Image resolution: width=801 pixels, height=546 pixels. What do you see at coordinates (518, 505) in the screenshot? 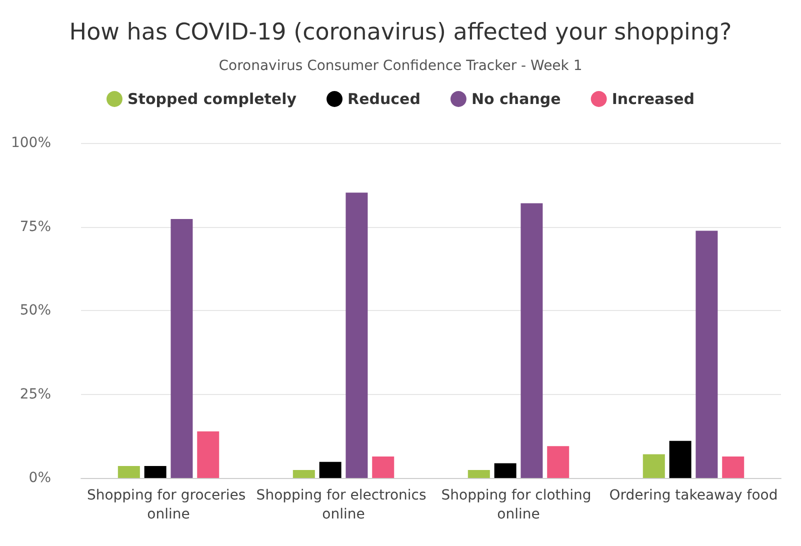
I see `x-tick-label: Shopping for clothing online` at bounding box center [518, 505].